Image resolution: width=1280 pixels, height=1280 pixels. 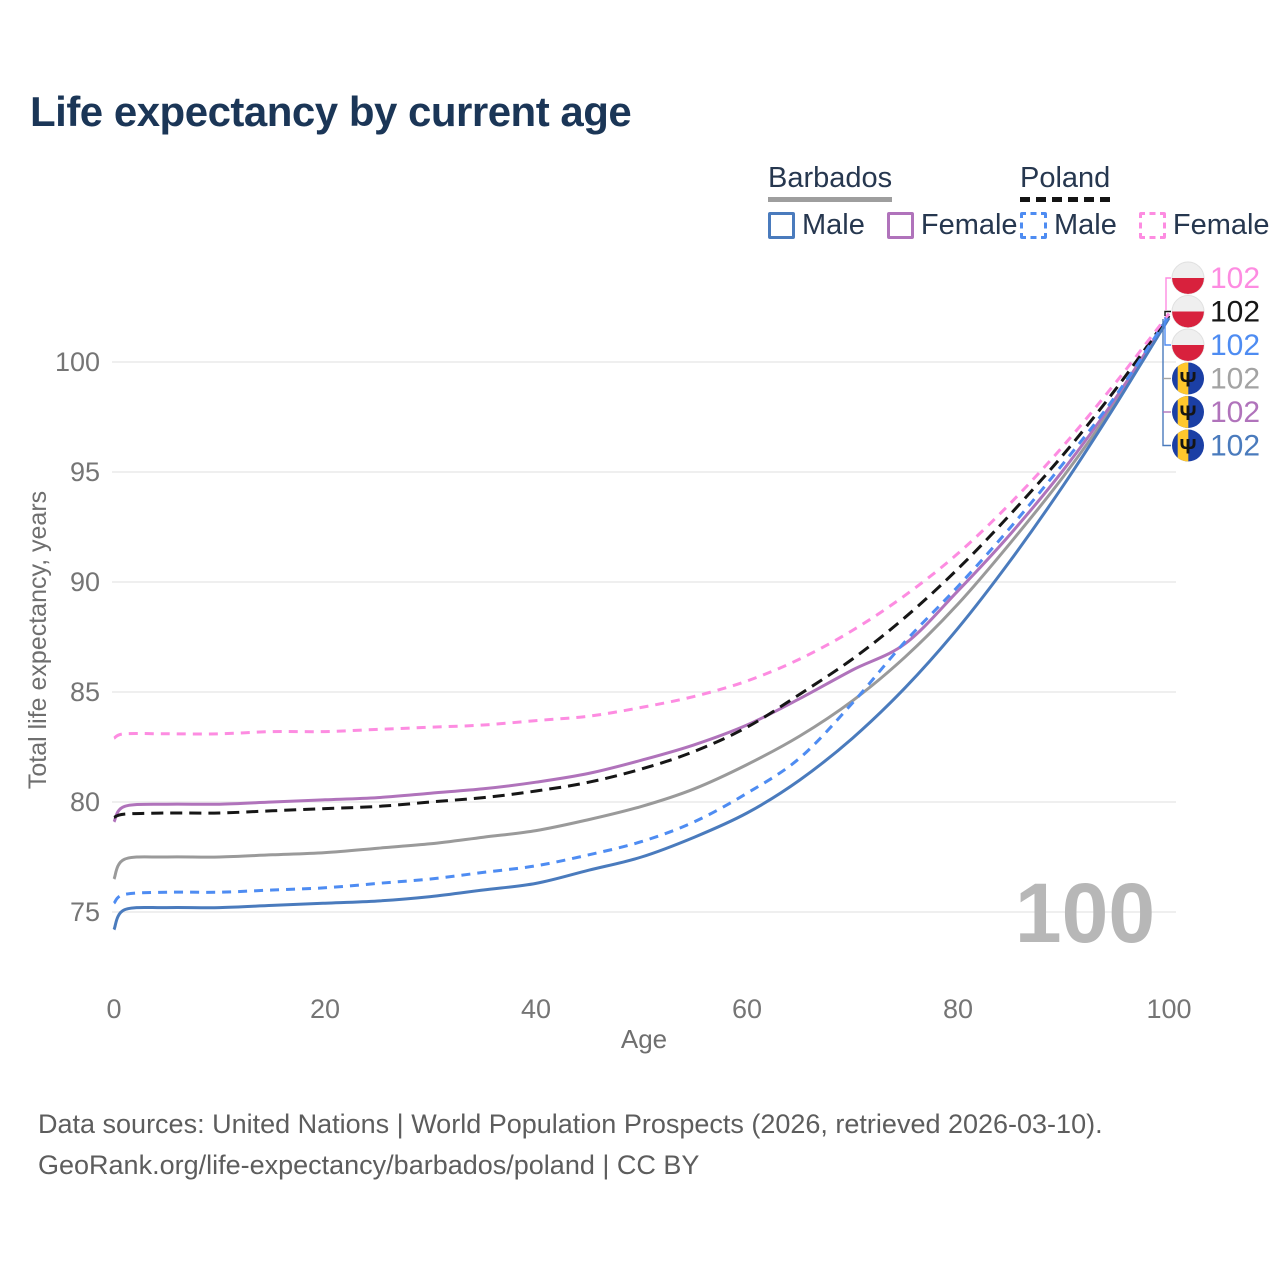 What do you see at coordinates (958, 1009) in the screenshot?
I see `x-tick-label-80: 80` at bounding box center [958, 1009].